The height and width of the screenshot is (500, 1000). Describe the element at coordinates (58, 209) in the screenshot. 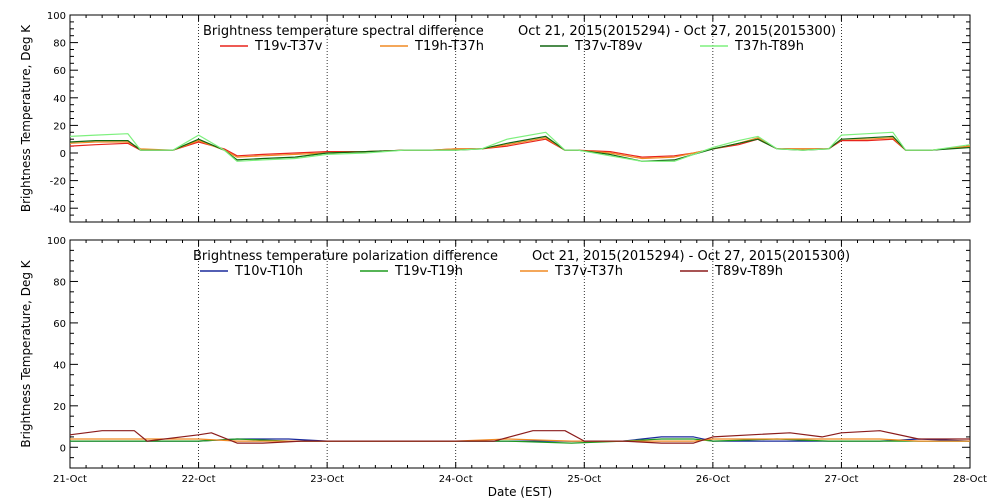

I see `y-tick-label: -40` at that location.